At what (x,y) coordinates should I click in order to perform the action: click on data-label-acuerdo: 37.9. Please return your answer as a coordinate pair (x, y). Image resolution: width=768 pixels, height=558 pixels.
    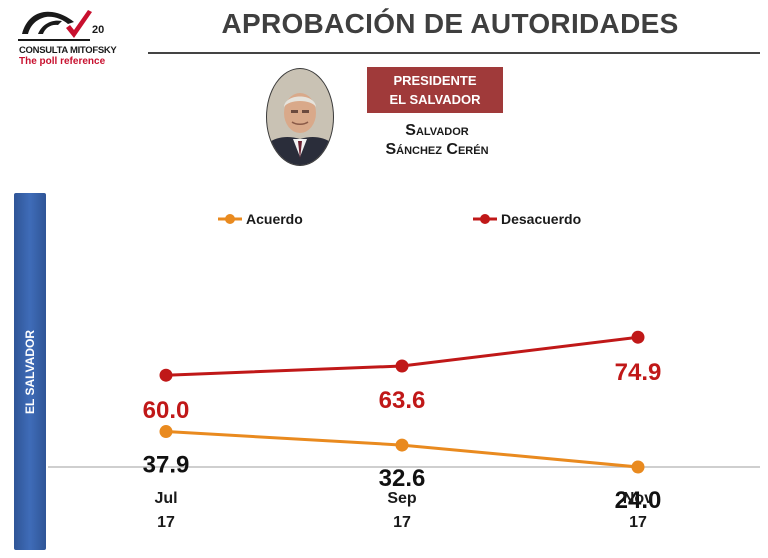
    Looking at the image, I should click on (166, 465).